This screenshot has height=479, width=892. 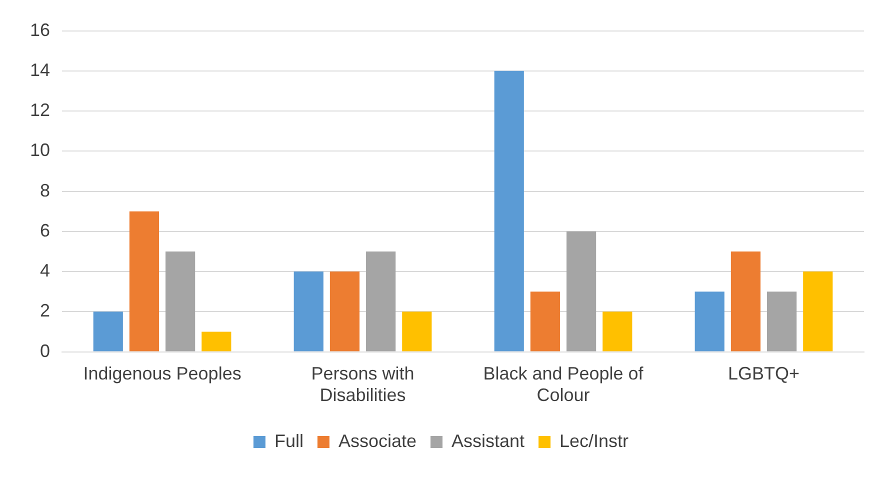 What do you see at coordinates (563, 385) in the screenshot?
I see `x-tick-label: Black and People of Colour` at bounding box center [563, 385].